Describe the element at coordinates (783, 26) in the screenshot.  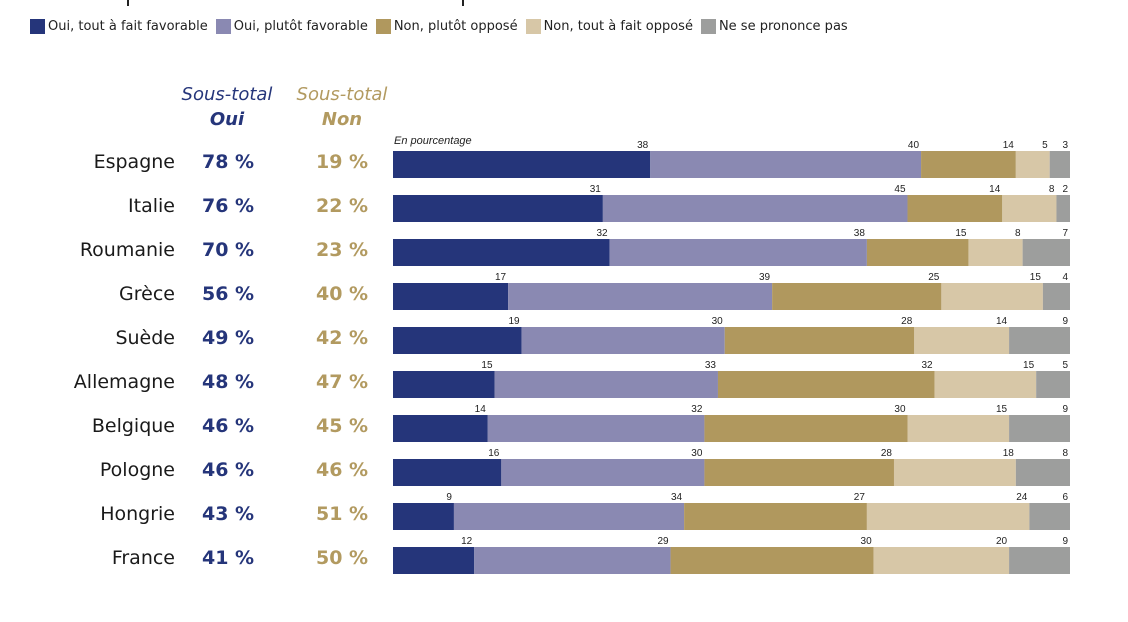
I see `legend-label: Ne se prononce pas` at that location.